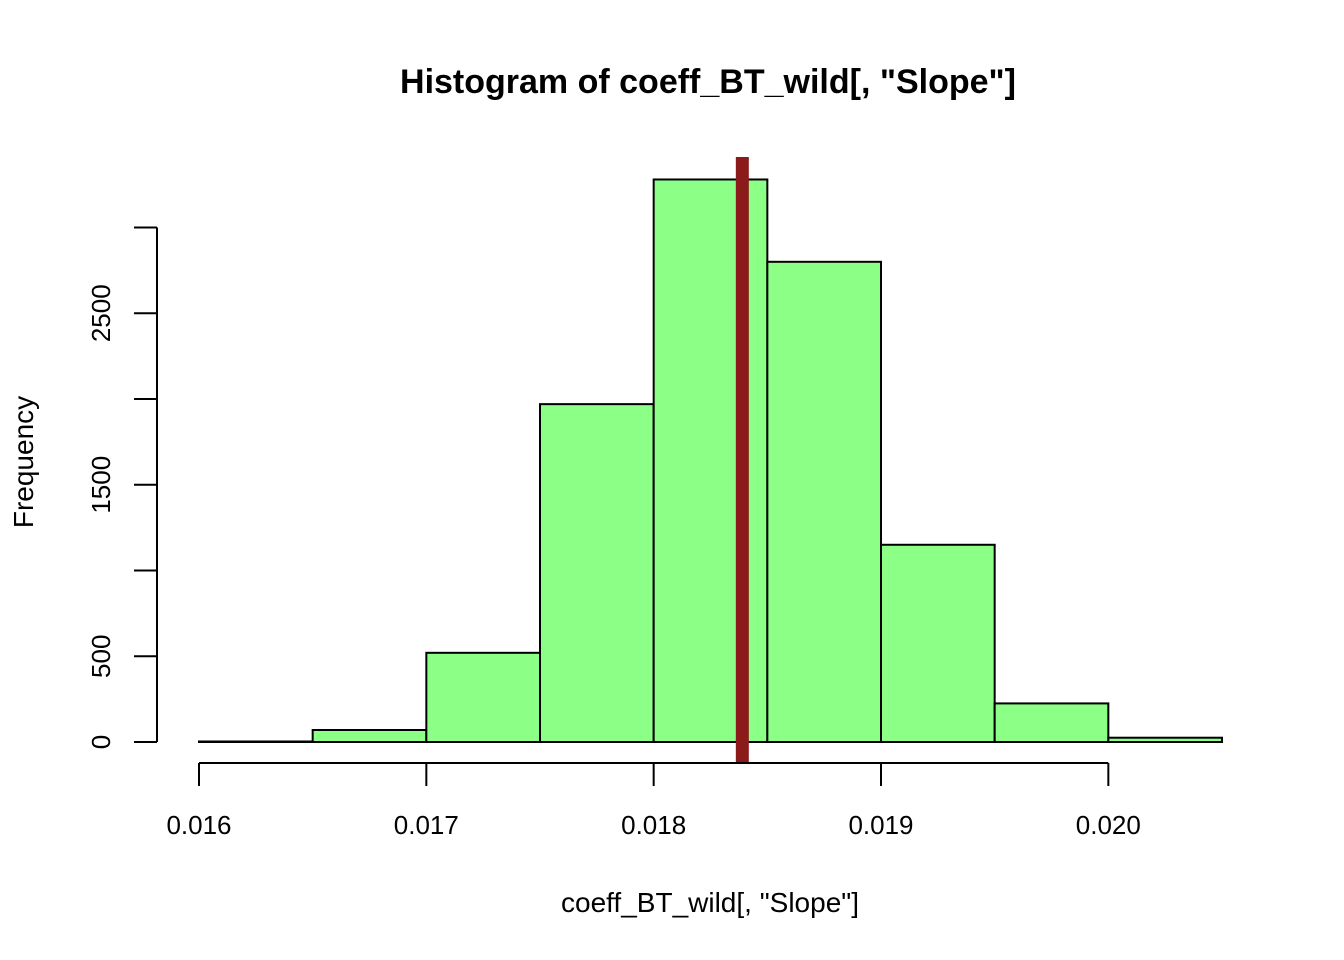 This screenshot has width=1344, height=960. I want to click on x-axis-label: coeff_BT_wild[, "Slope"], so click(710, 902).